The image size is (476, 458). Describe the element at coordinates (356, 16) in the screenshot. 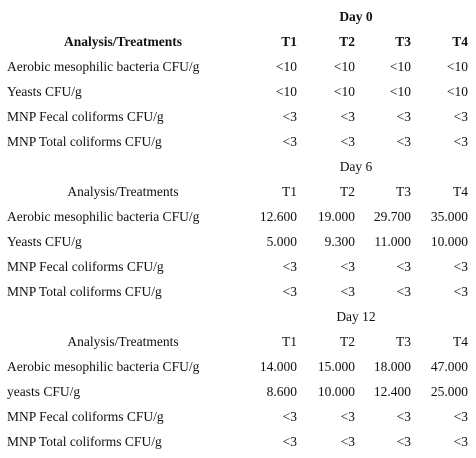

I see `section-title: Day 0` at that location.